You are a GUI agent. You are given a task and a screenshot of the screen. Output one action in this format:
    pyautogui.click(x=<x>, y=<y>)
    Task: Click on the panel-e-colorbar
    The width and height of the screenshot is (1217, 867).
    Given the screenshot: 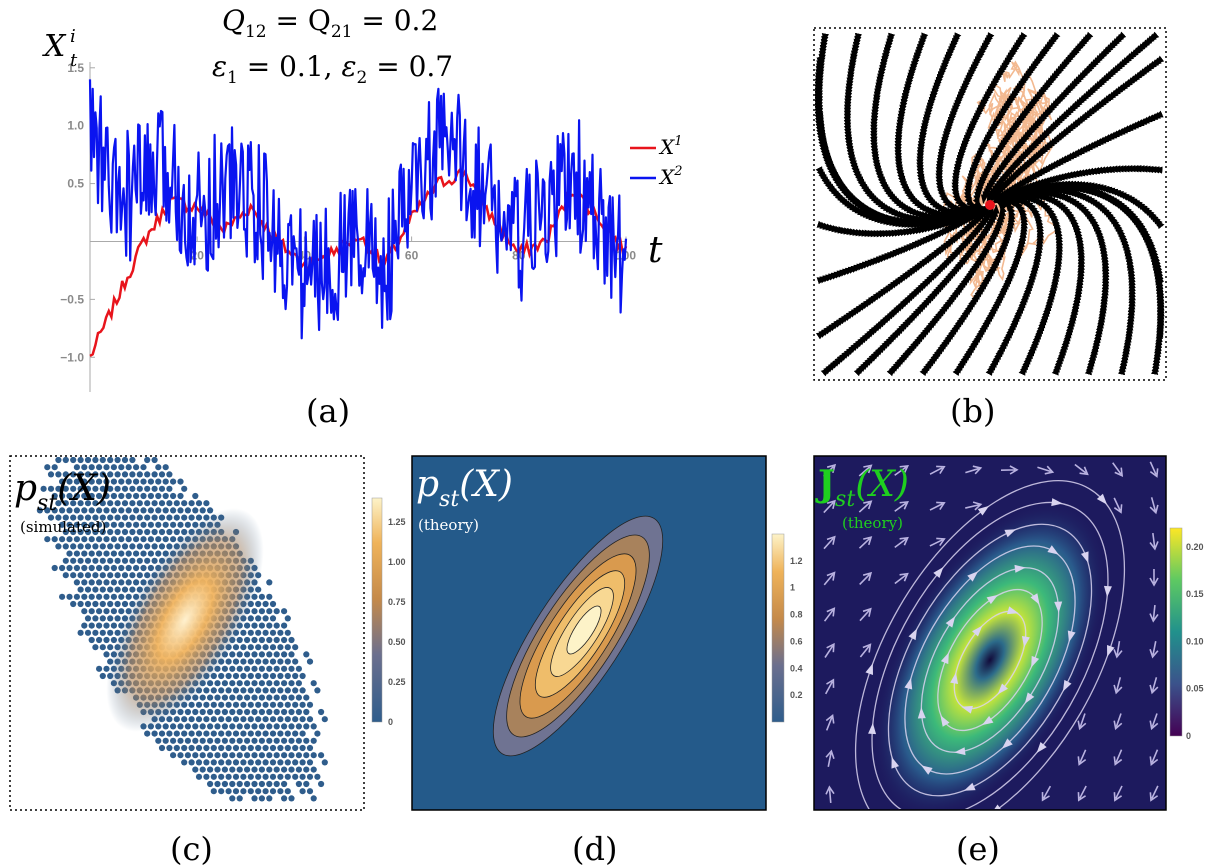 What is the action you would take?
    pyautogui.click(x=1176, y=632)
    